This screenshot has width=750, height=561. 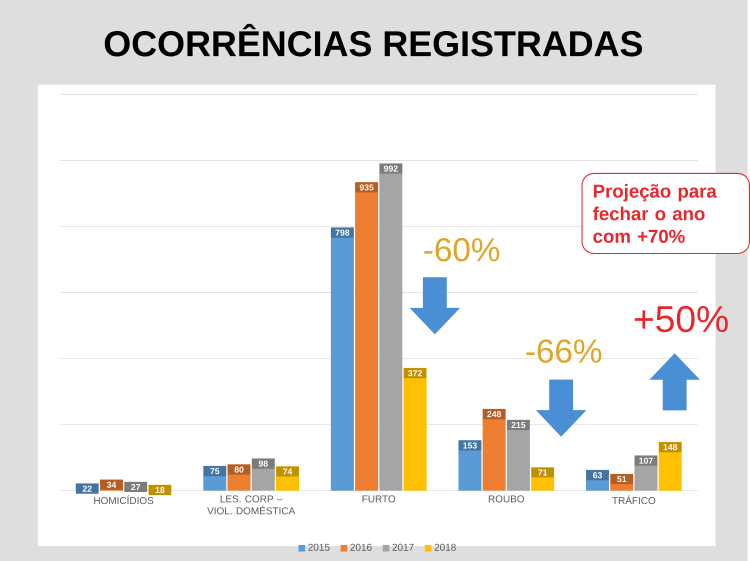 I want to click on annotation: +50%, so click(x=681, y=319).